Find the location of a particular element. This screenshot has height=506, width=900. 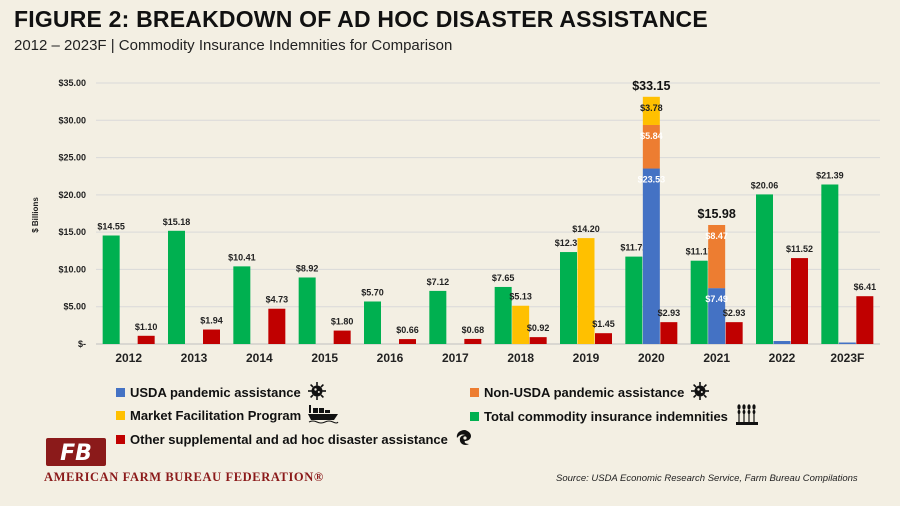

data-label-insurance: $21.39 is located at coordinates (830, 175).